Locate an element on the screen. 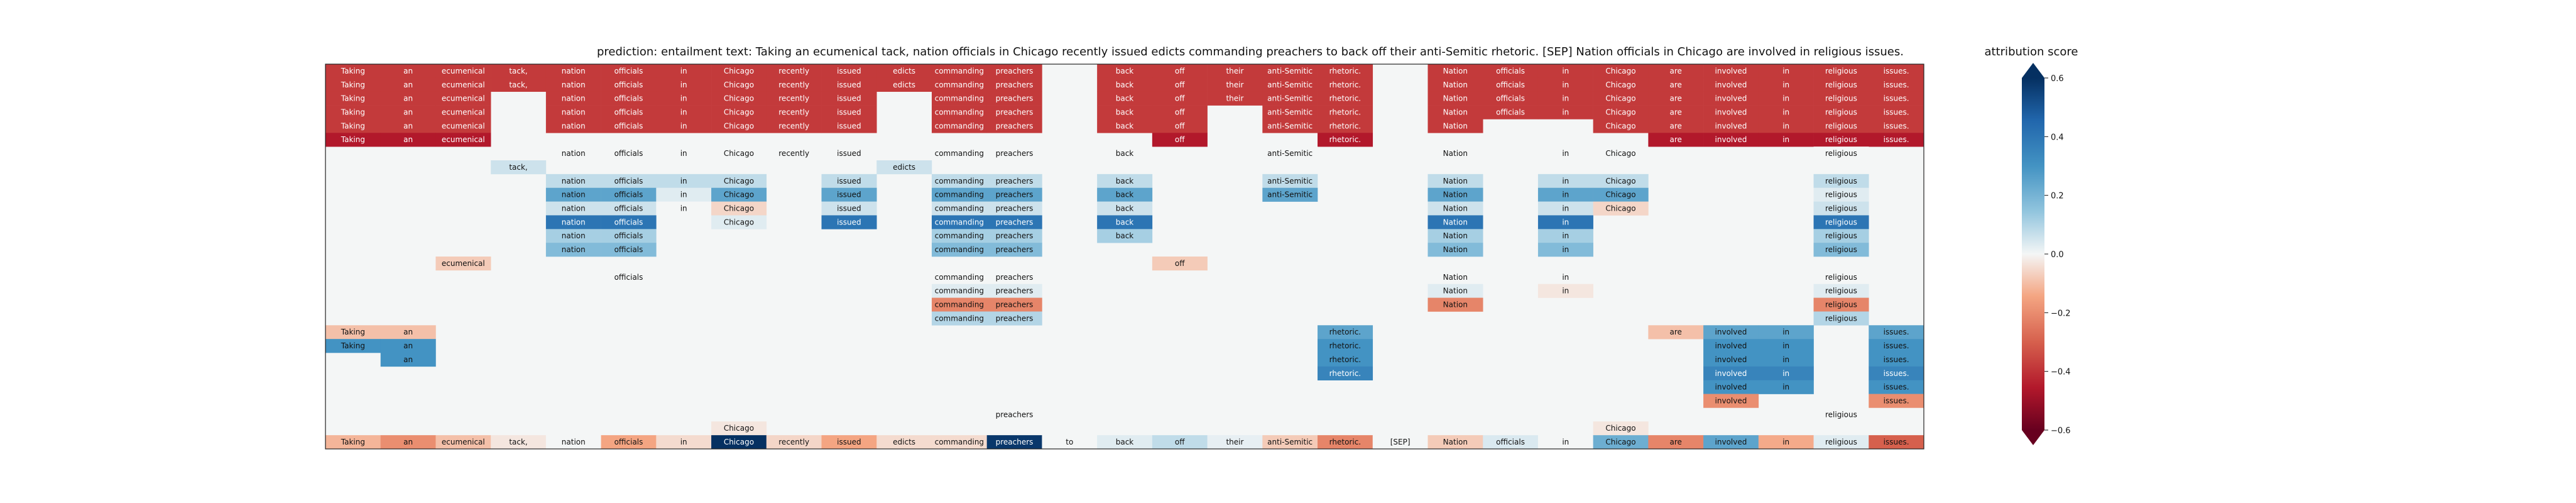 The height and width of the screenshot is (503, 2576). heatmap-cell-label: tack, is located at coordinates (518, 84).